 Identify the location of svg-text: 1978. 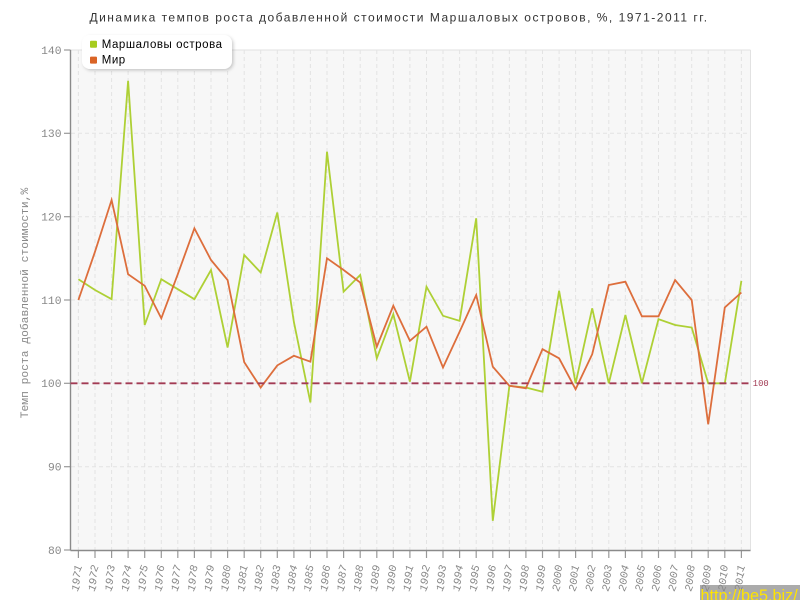
(194, 578).